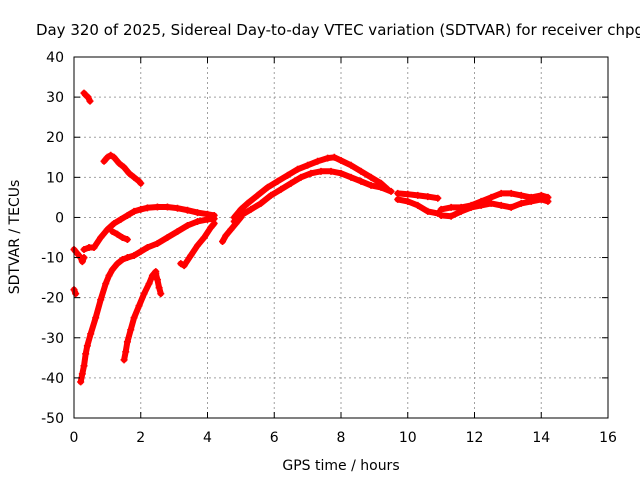 Image resolution: width=640 pixels, height=480 pixels. Describe the element at coordinates (341, 438) in the screenshot. I see `x-tick-label: 8` at that location.